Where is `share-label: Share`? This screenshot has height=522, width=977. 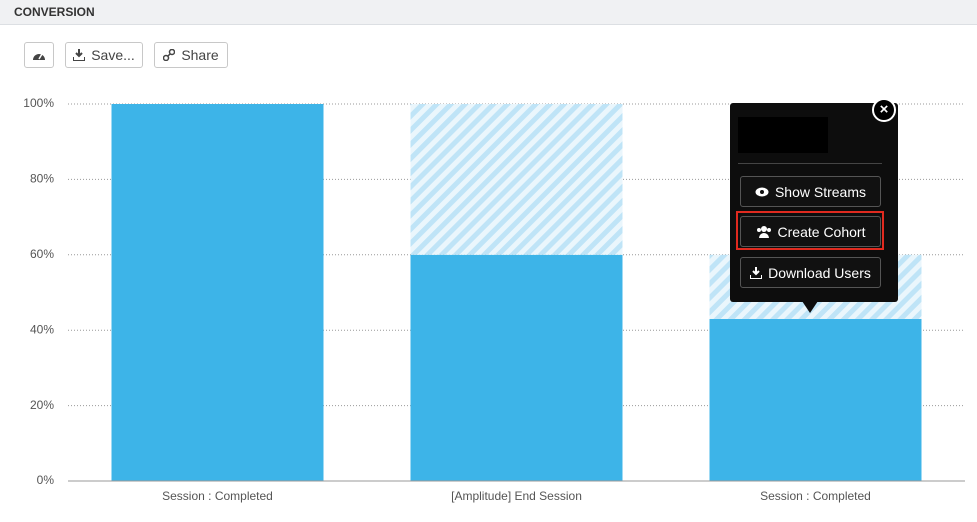
share-label: Share is located at coordinates (200, 55).